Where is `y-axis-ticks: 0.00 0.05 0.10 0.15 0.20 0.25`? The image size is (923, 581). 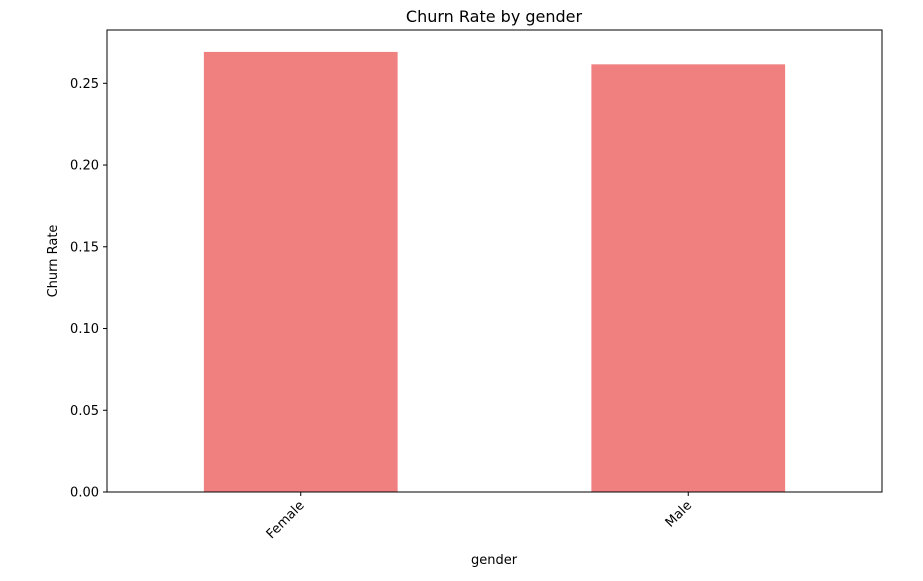
y-axis-ticks: 0.00 0.05 0.10 0.15 0.20 0.25 is located at coordinates (88, 289).